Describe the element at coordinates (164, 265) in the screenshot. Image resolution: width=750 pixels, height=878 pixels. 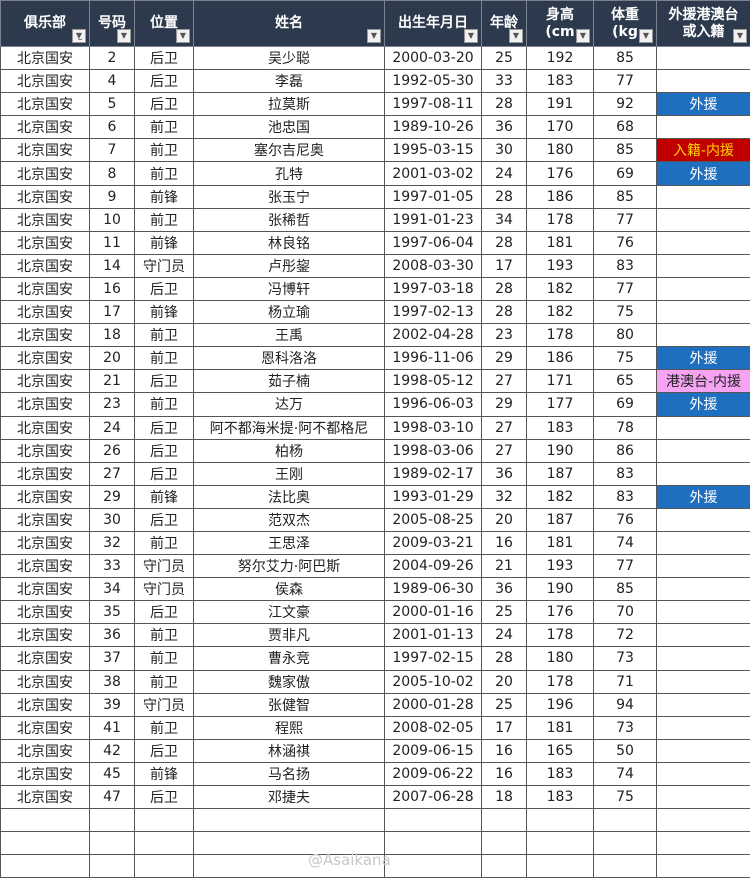
I see `cell-position: 守门员` at that location.